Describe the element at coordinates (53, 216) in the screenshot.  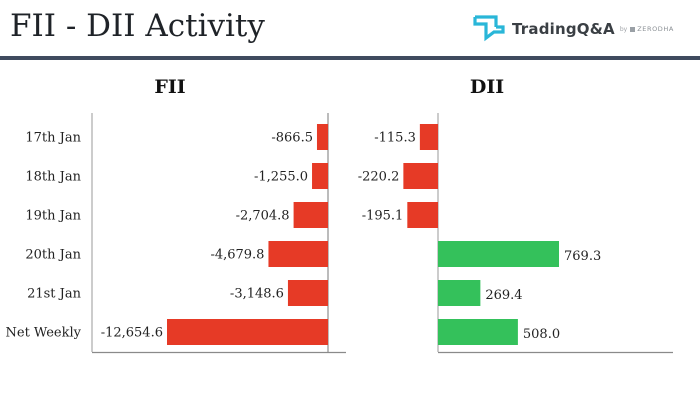
I see `category-label: 19th Jan` at that location.